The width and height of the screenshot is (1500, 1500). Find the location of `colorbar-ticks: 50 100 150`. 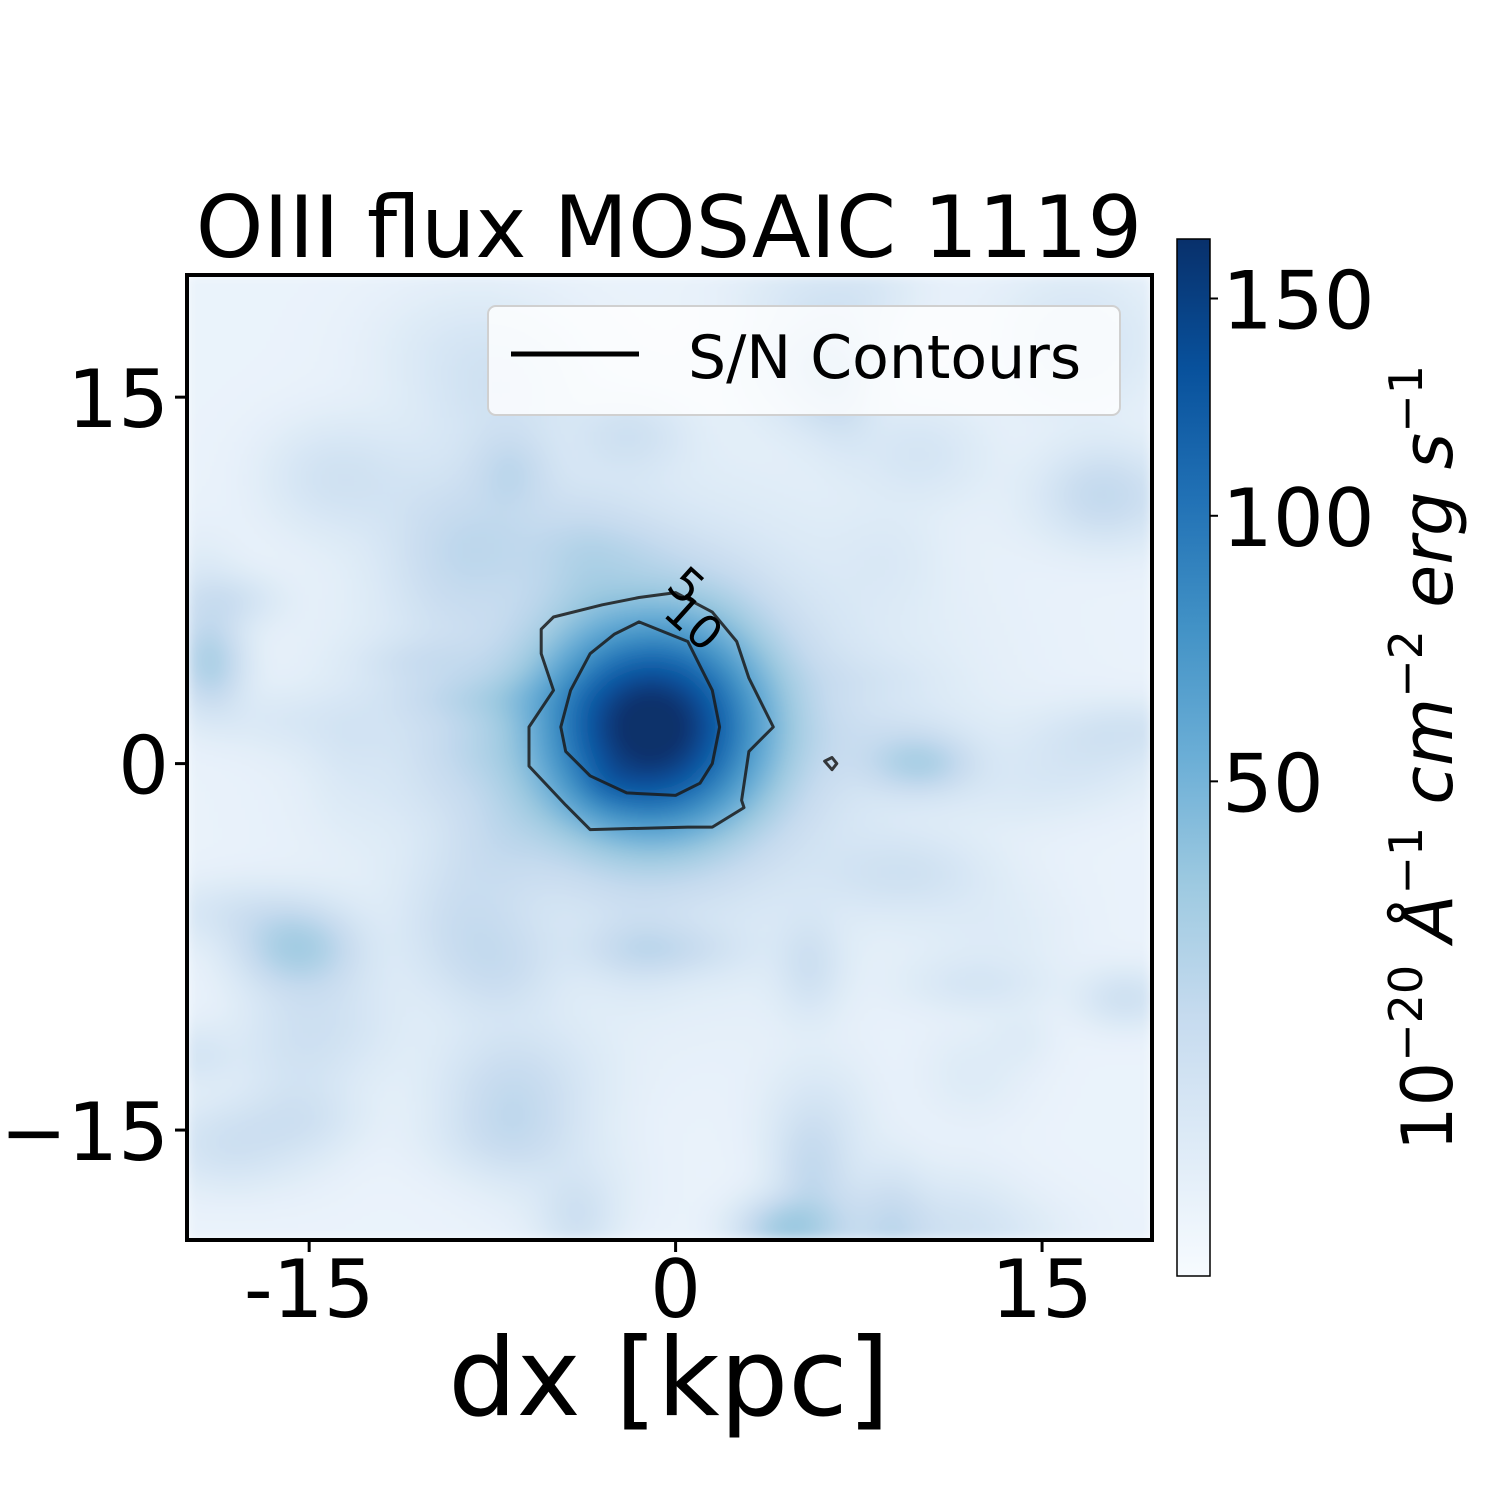

colorbar-ticks: 50 100 150 is located at coordinates (1292, 542).